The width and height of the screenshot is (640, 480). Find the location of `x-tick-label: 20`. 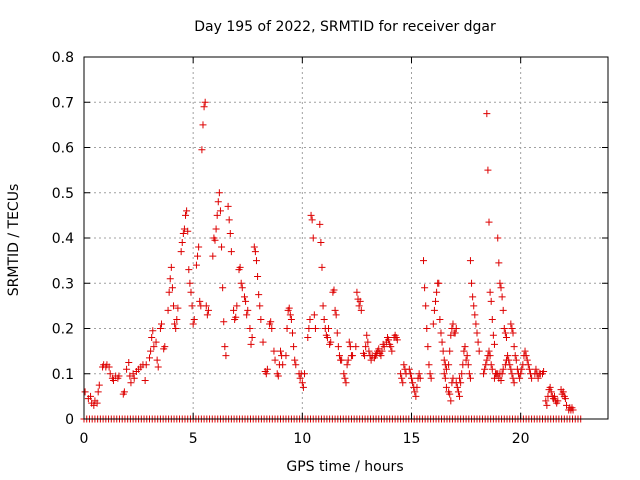

x-tick-label: 20 is located at coordinates (521, 439).